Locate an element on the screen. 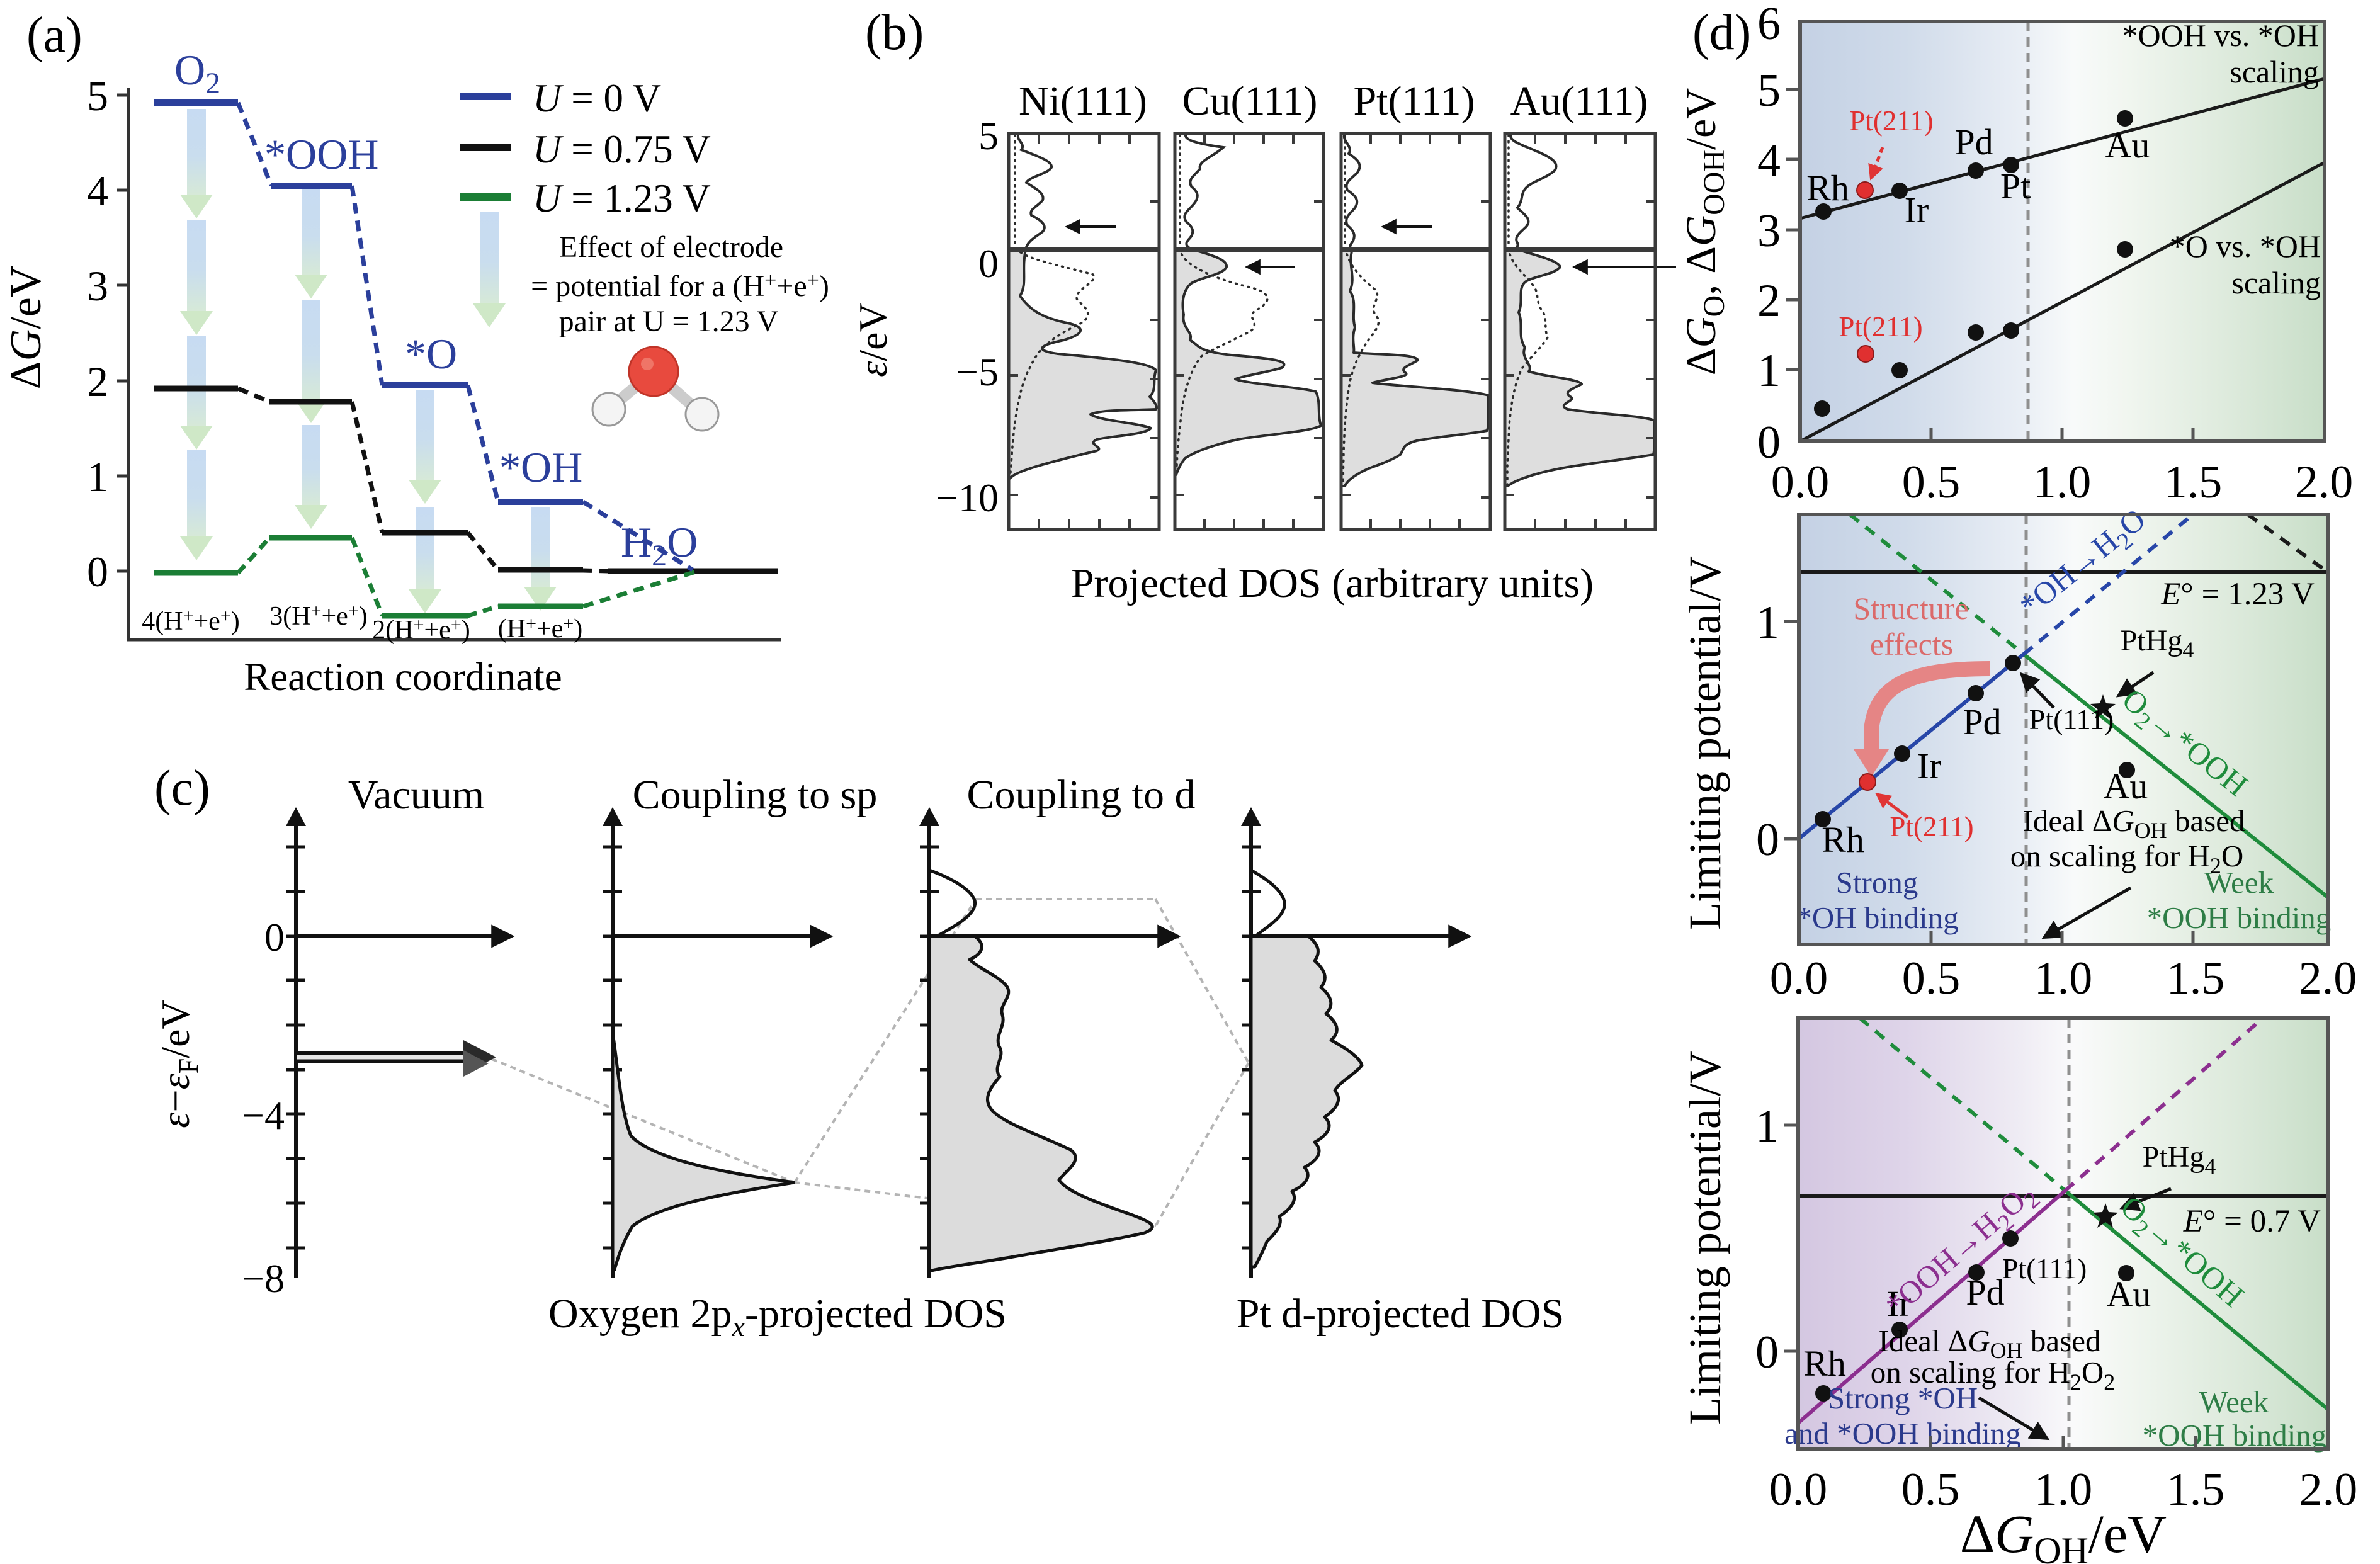 The image size is (2380, 1564). svg-text: 4(H++e+) is located at coordinates (191, 621).